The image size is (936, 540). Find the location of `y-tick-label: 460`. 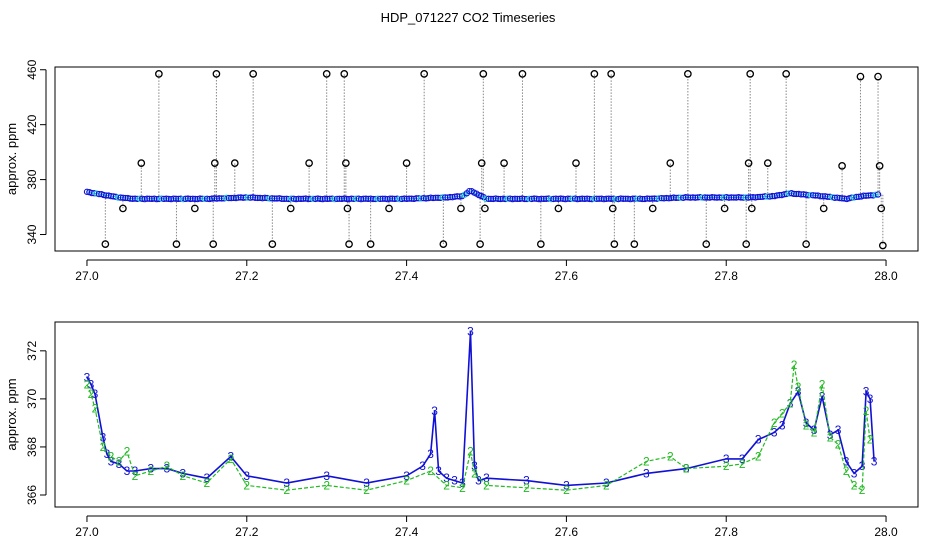

y-tick-label: 460 is located at coordinates (32, 69).